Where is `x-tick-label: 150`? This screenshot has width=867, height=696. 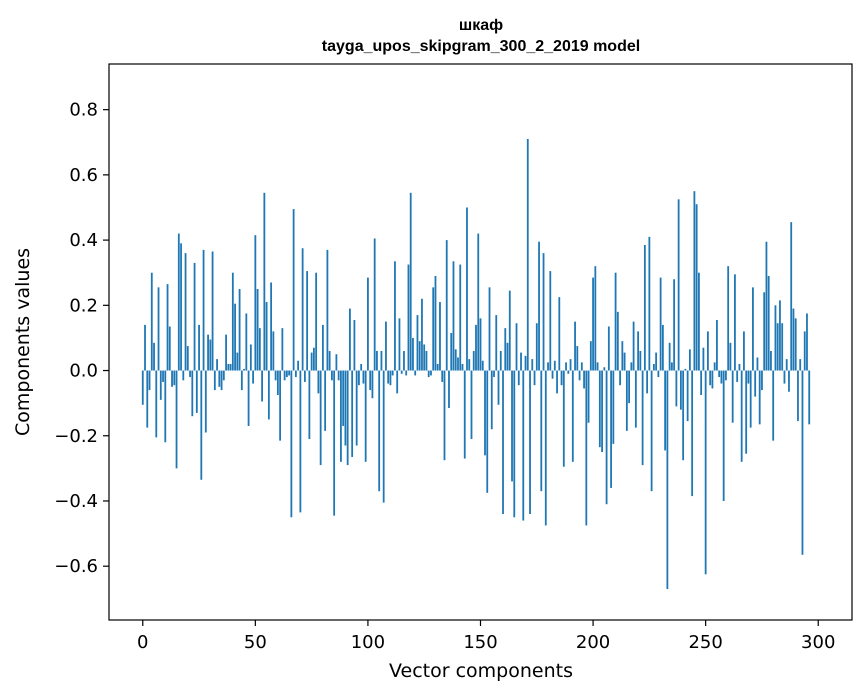
x-tick-label: 150 is located at coordinates (480, 642).